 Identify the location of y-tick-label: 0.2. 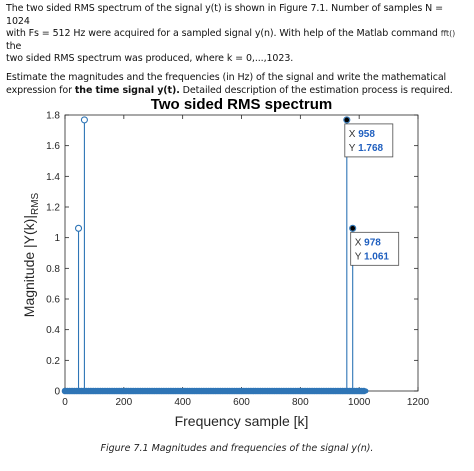
(53, 361).